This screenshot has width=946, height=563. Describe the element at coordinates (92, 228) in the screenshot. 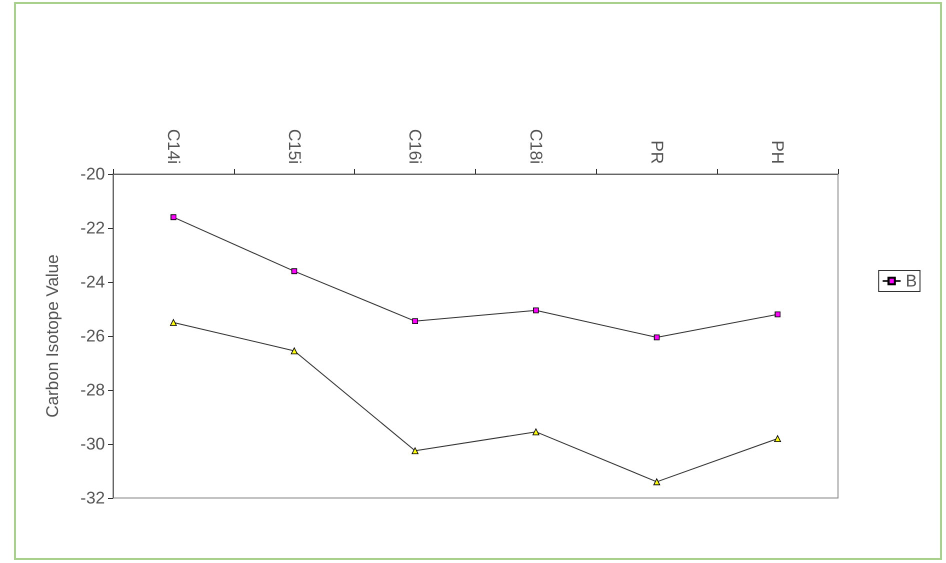

I see `y-tick-label: -22` at that location.